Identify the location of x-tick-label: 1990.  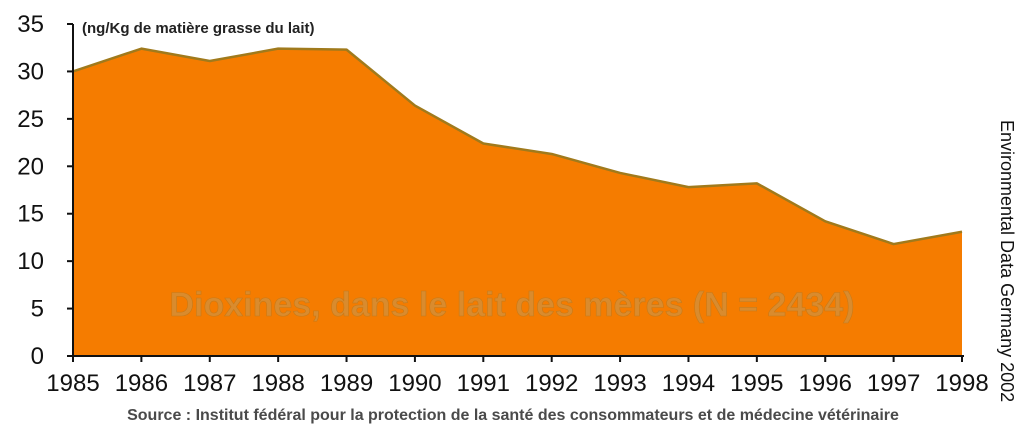
(414, 383).